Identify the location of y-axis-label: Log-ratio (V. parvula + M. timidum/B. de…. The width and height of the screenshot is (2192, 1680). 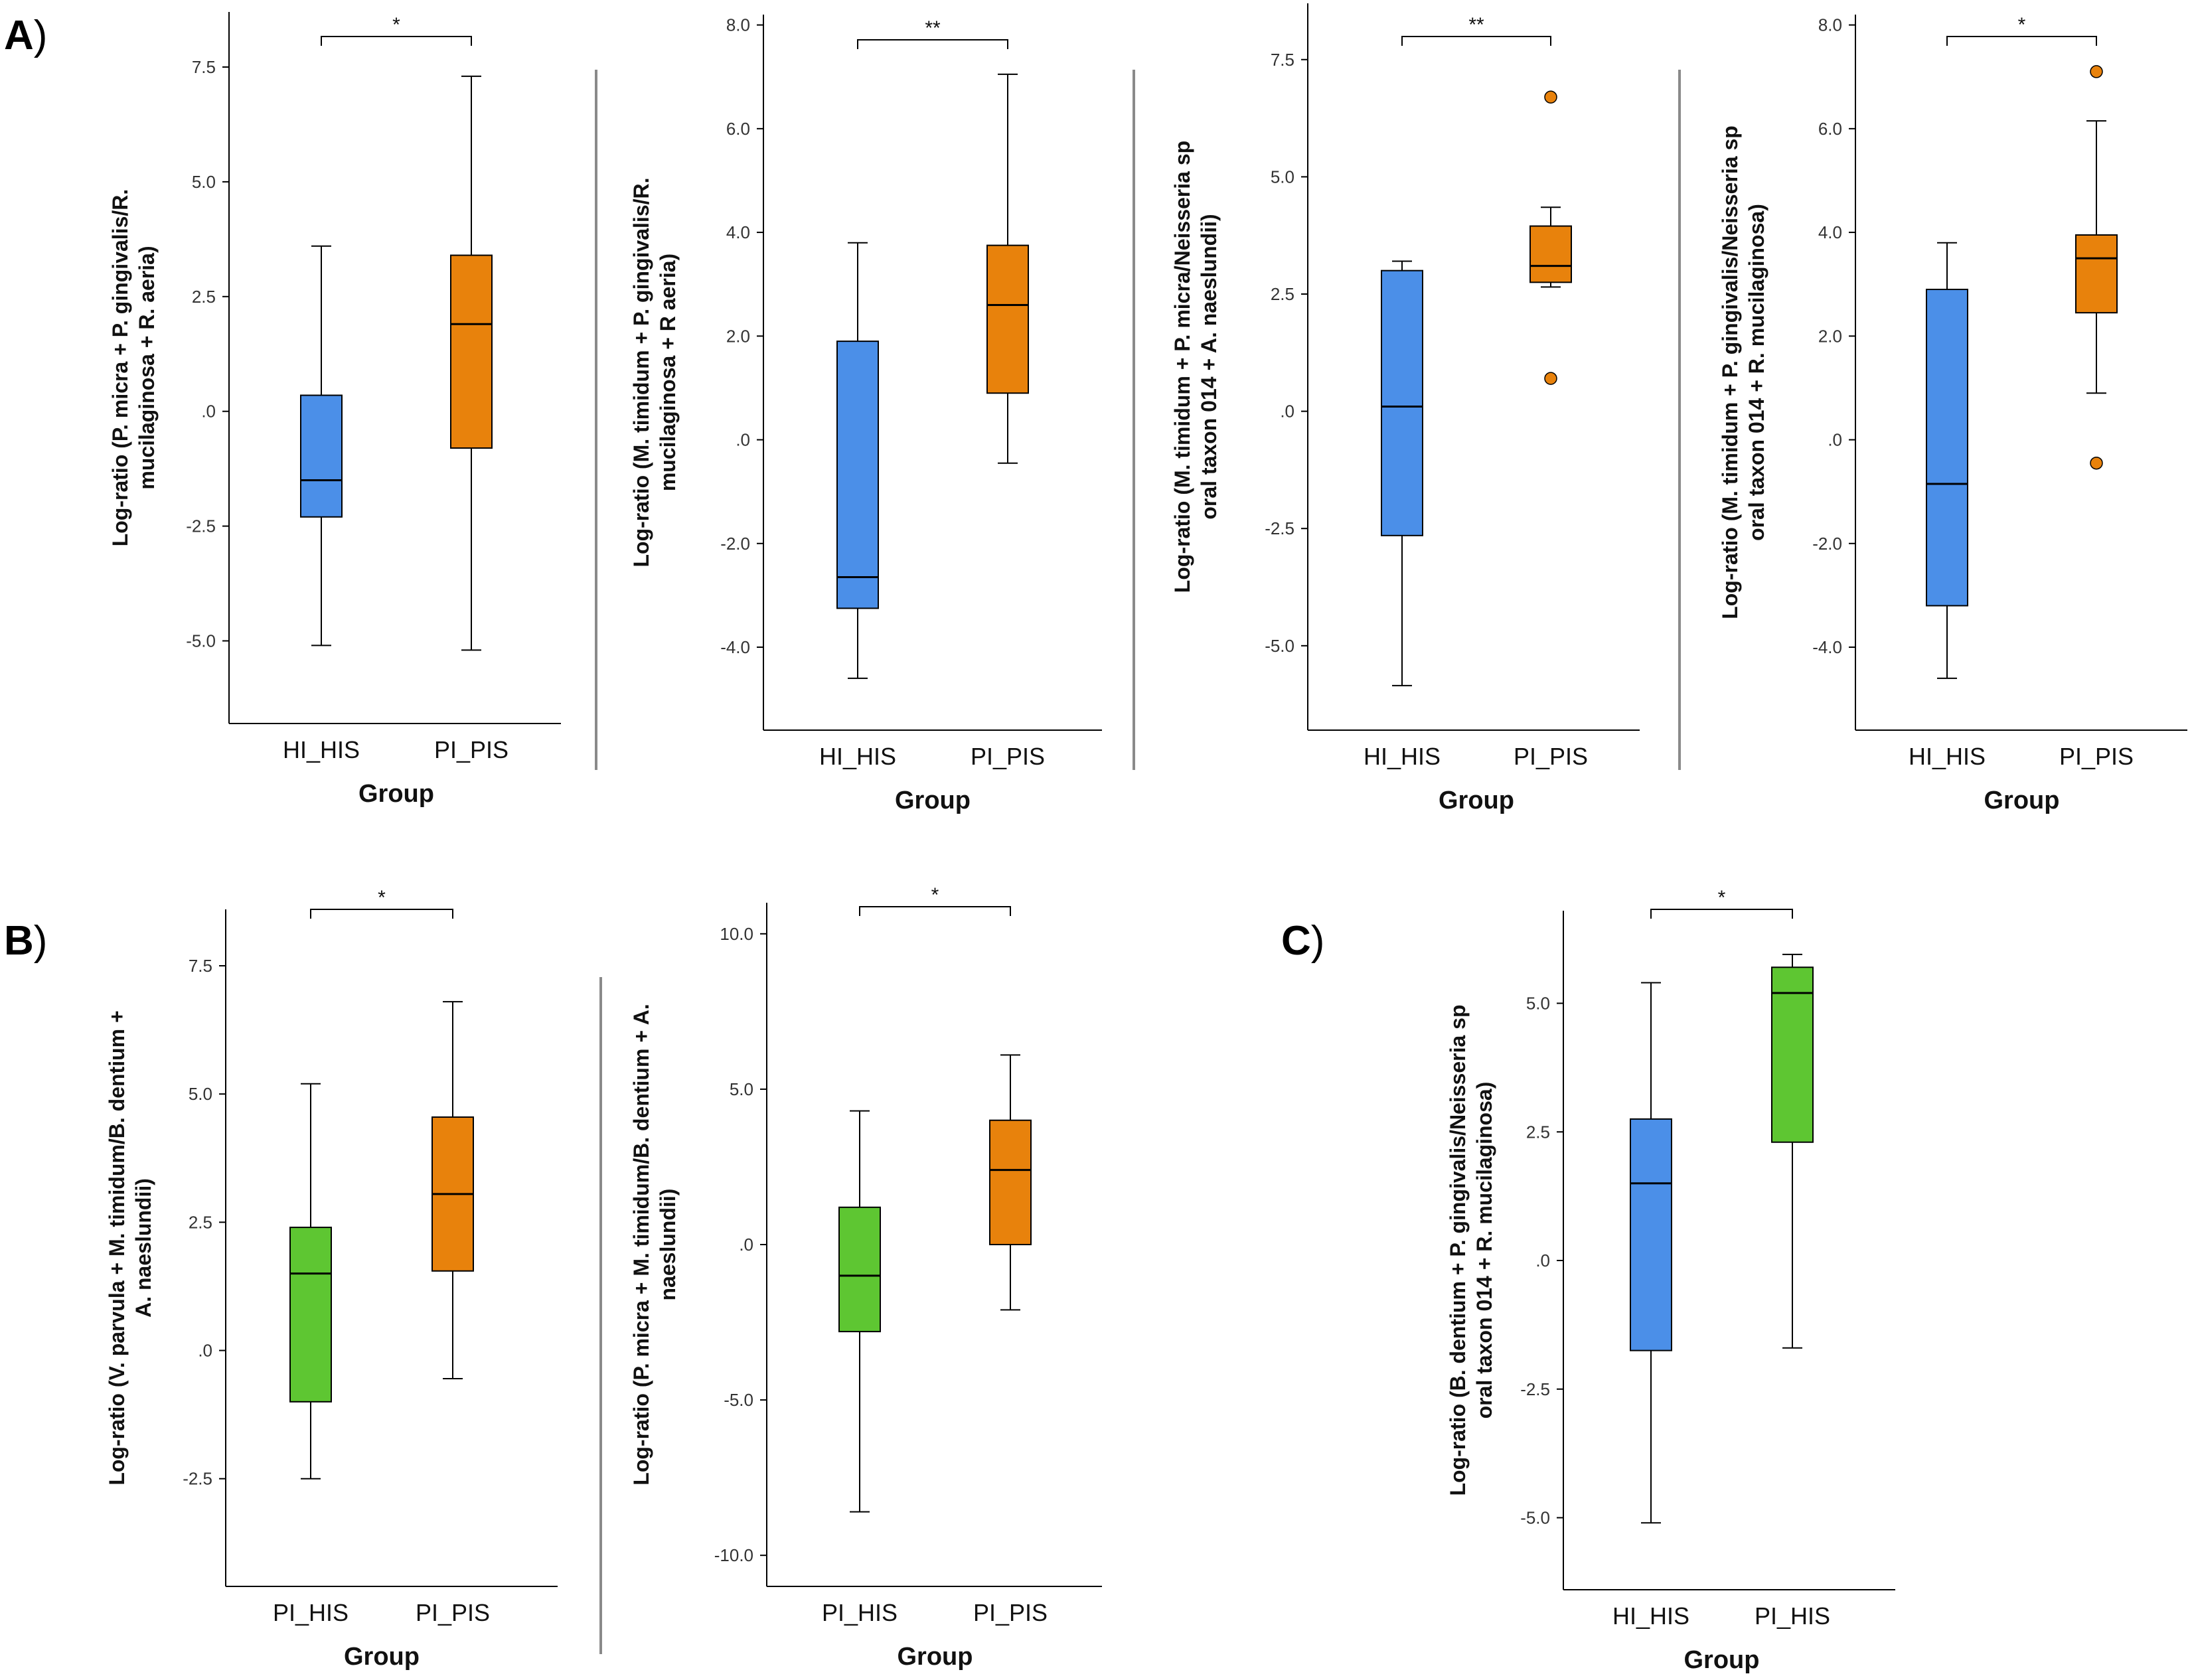
(130, 1247).